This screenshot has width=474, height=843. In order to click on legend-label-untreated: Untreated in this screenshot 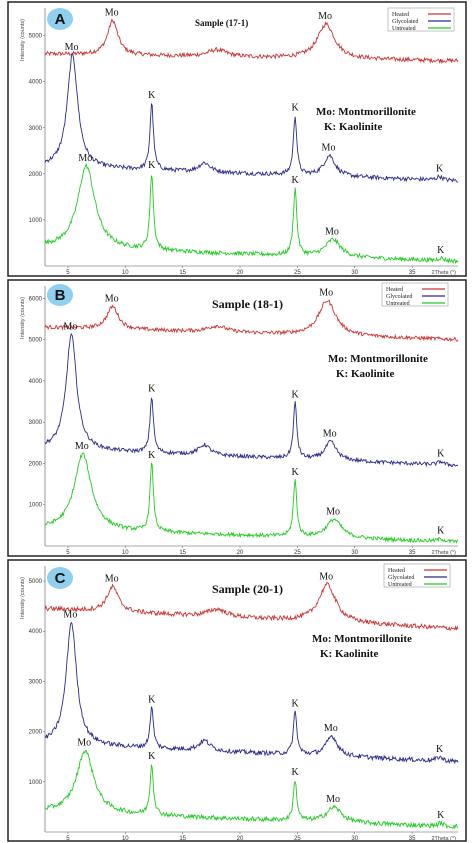, I will do `click(404, 29)`.